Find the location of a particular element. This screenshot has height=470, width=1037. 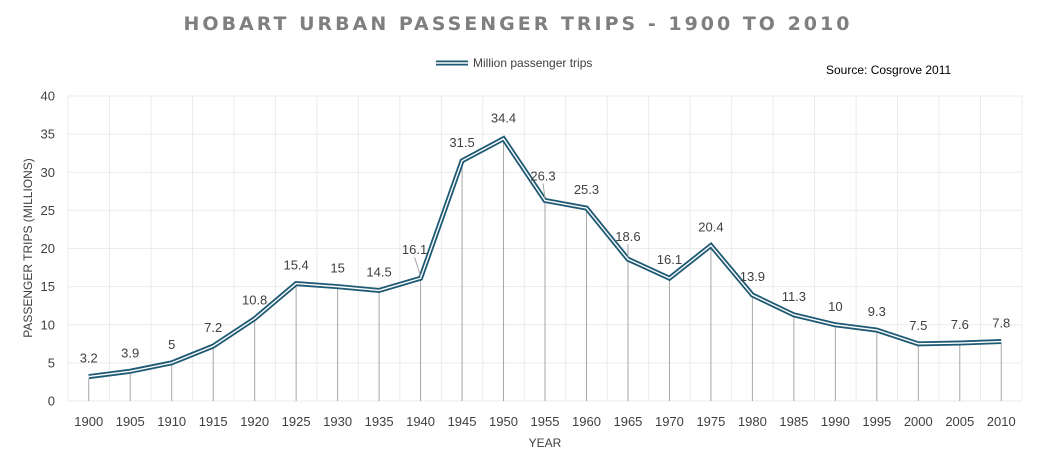

y-tick-label: 25 is located at coordinates (48, 210).